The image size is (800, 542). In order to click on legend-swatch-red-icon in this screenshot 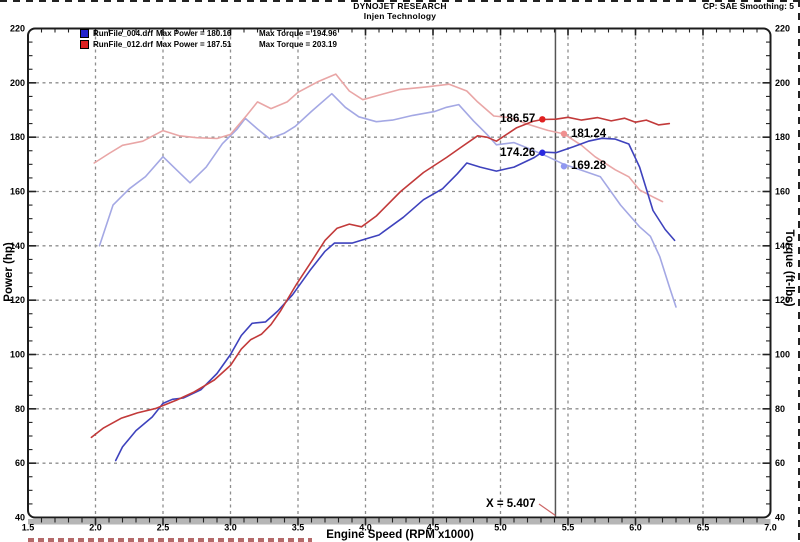, I will do `click(84, 44)`.